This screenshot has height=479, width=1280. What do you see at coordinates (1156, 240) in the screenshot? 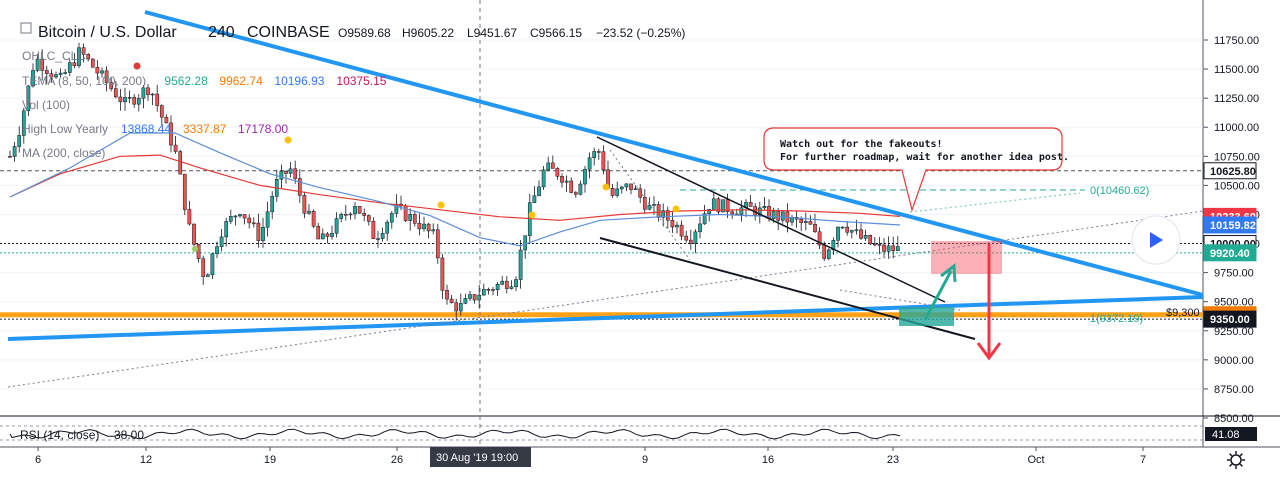
I see `play-button` at bounding box center [1156, 240].